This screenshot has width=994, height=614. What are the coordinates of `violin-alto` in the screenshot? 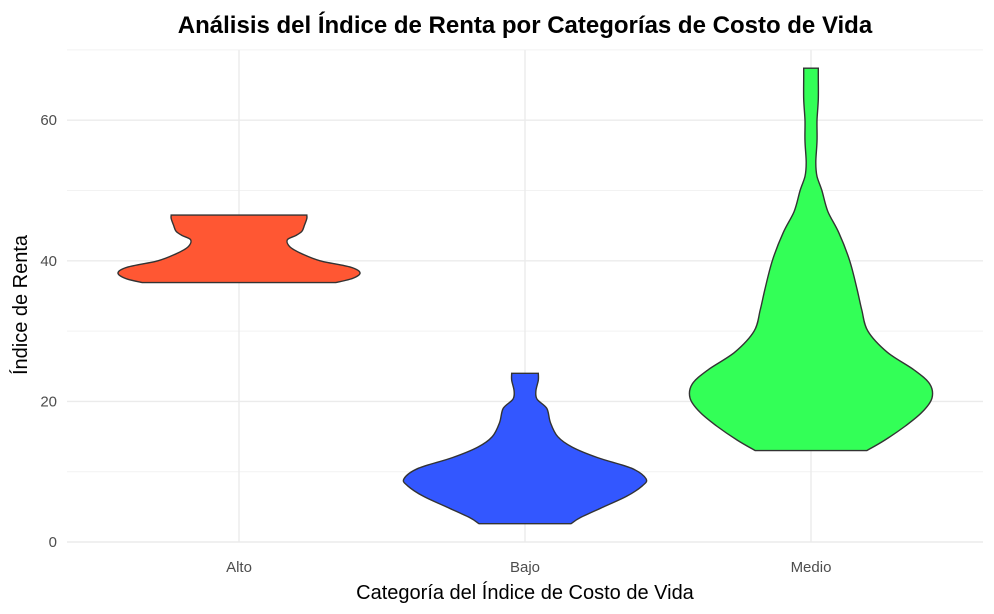 It's located at (239, 249).